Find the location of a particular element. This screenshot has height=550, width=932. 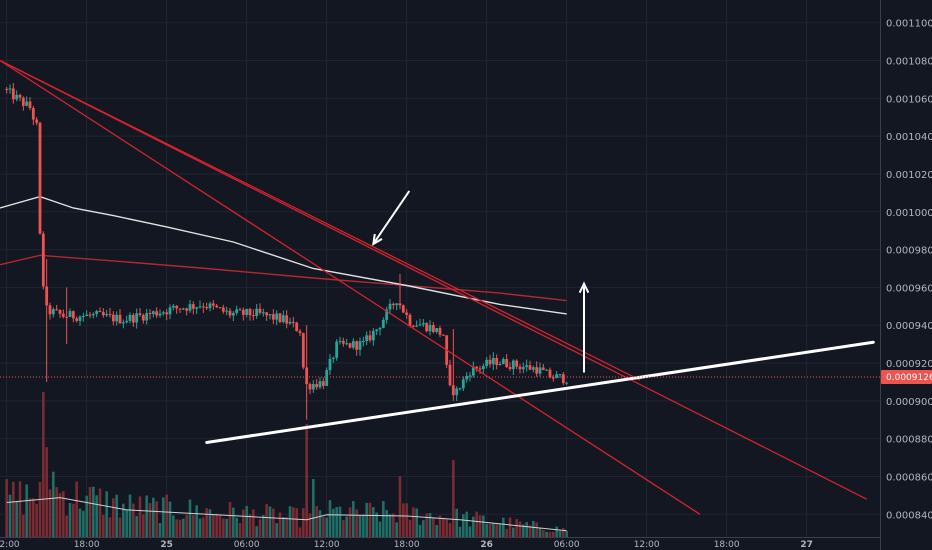

price-tick-label: 0.00084000 is located at coordinates (909, 515).